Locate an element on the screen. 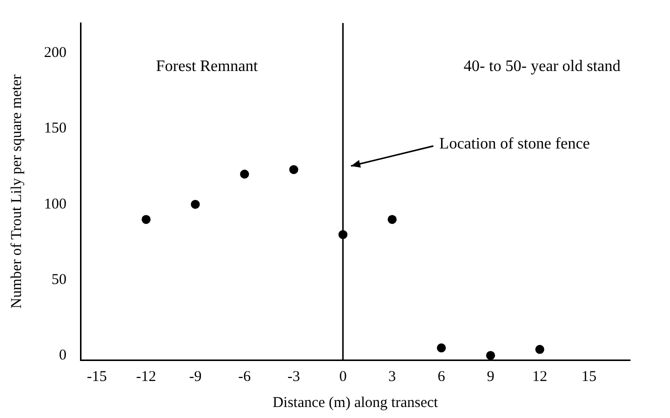  y-tick-label: 200 is located at coordinates (55, 53).